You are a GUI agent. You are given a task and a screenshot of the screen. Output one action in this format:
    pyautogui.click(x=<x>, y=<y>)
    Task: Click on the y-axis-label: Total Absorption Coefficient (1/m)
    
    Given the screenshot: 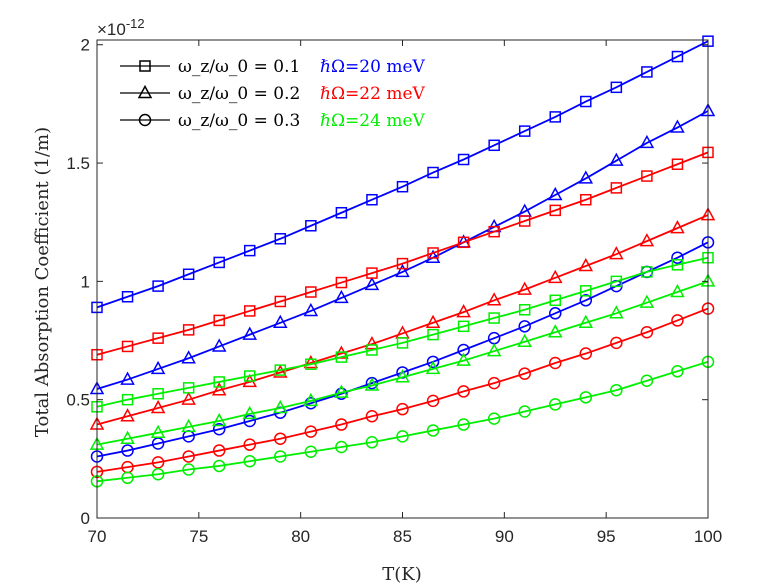 What is the action you would take?
    pyautogui.click(x=42, y=282)
    